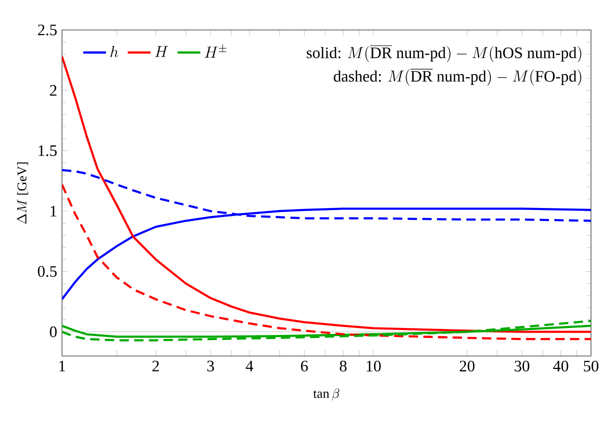 The height and width of the screenshot is (423, 600). What do you see at coordinates (53, 90) in the screenshot?
I see `y-tick-label: 2` at bounding box center [53, 90].